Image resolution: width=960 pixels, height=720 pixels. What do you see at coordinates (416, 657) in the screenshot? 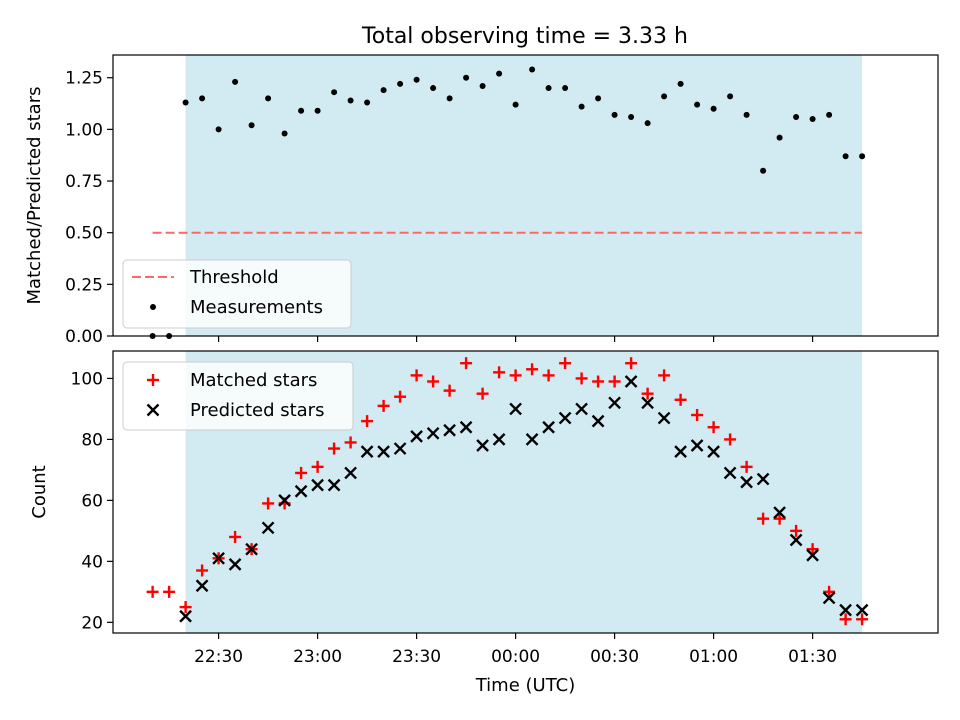
I see `x-tick-label: 23:30` at bounding box center [416, 657].